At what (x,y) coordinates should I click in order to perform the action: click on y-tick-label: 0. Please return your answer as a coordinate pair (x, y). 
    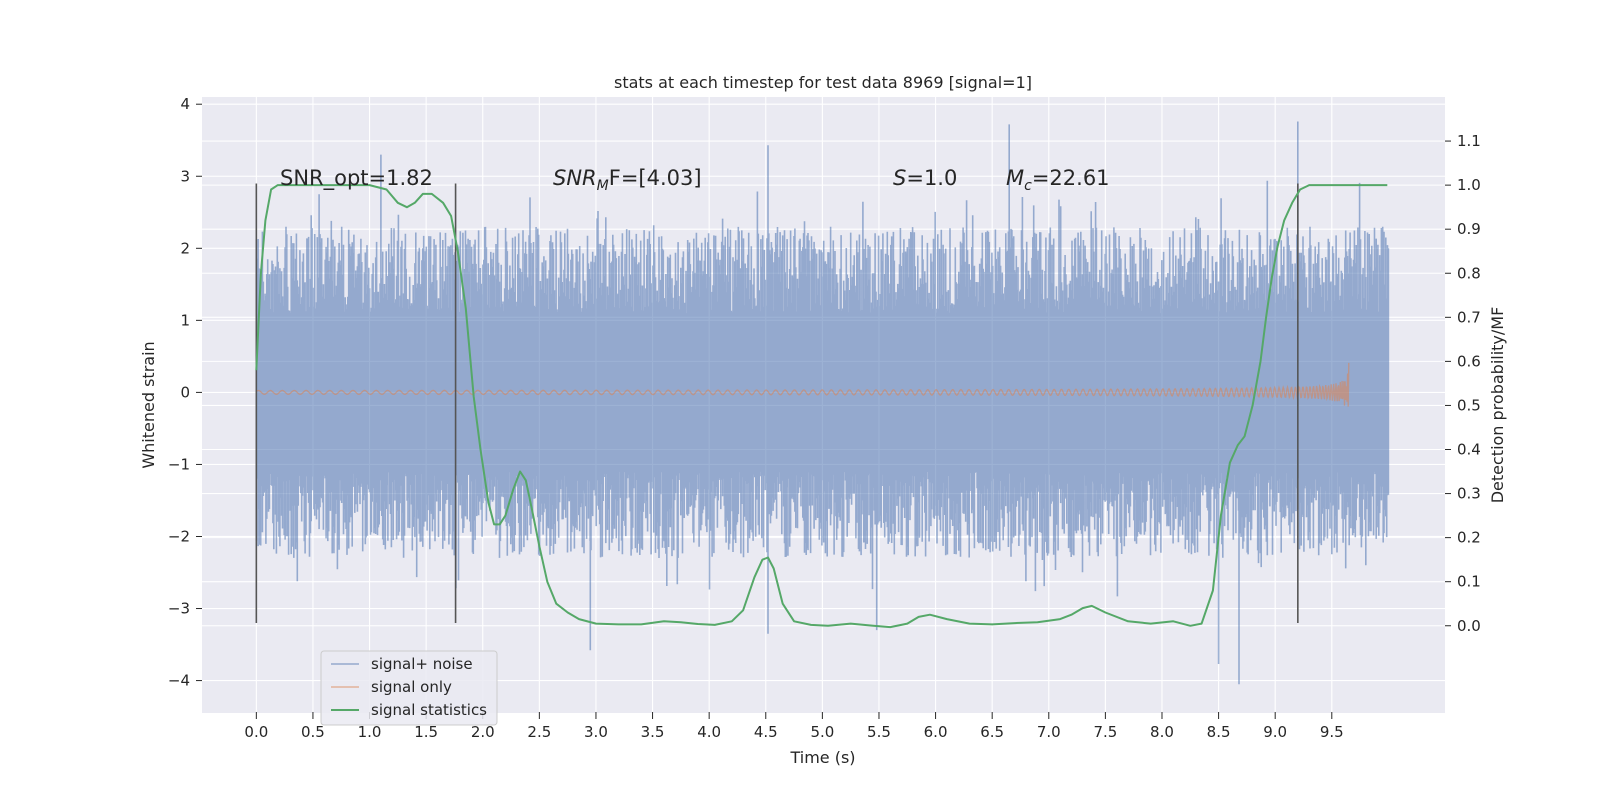
    Looking at the image, I should click on (185, 392).